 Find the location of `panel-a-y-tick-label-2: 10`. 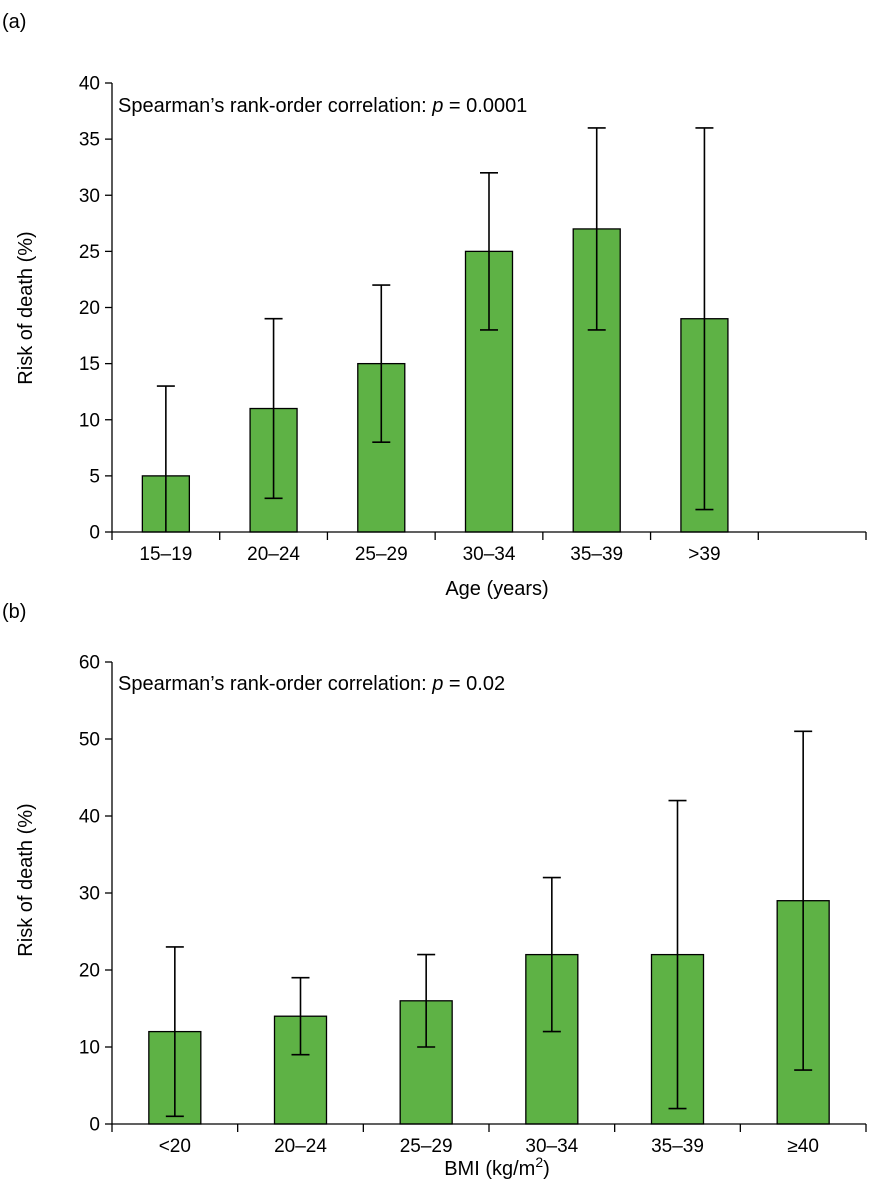

panel-a-y-tick-label-2: 10 is located at coordinates (89, 420).